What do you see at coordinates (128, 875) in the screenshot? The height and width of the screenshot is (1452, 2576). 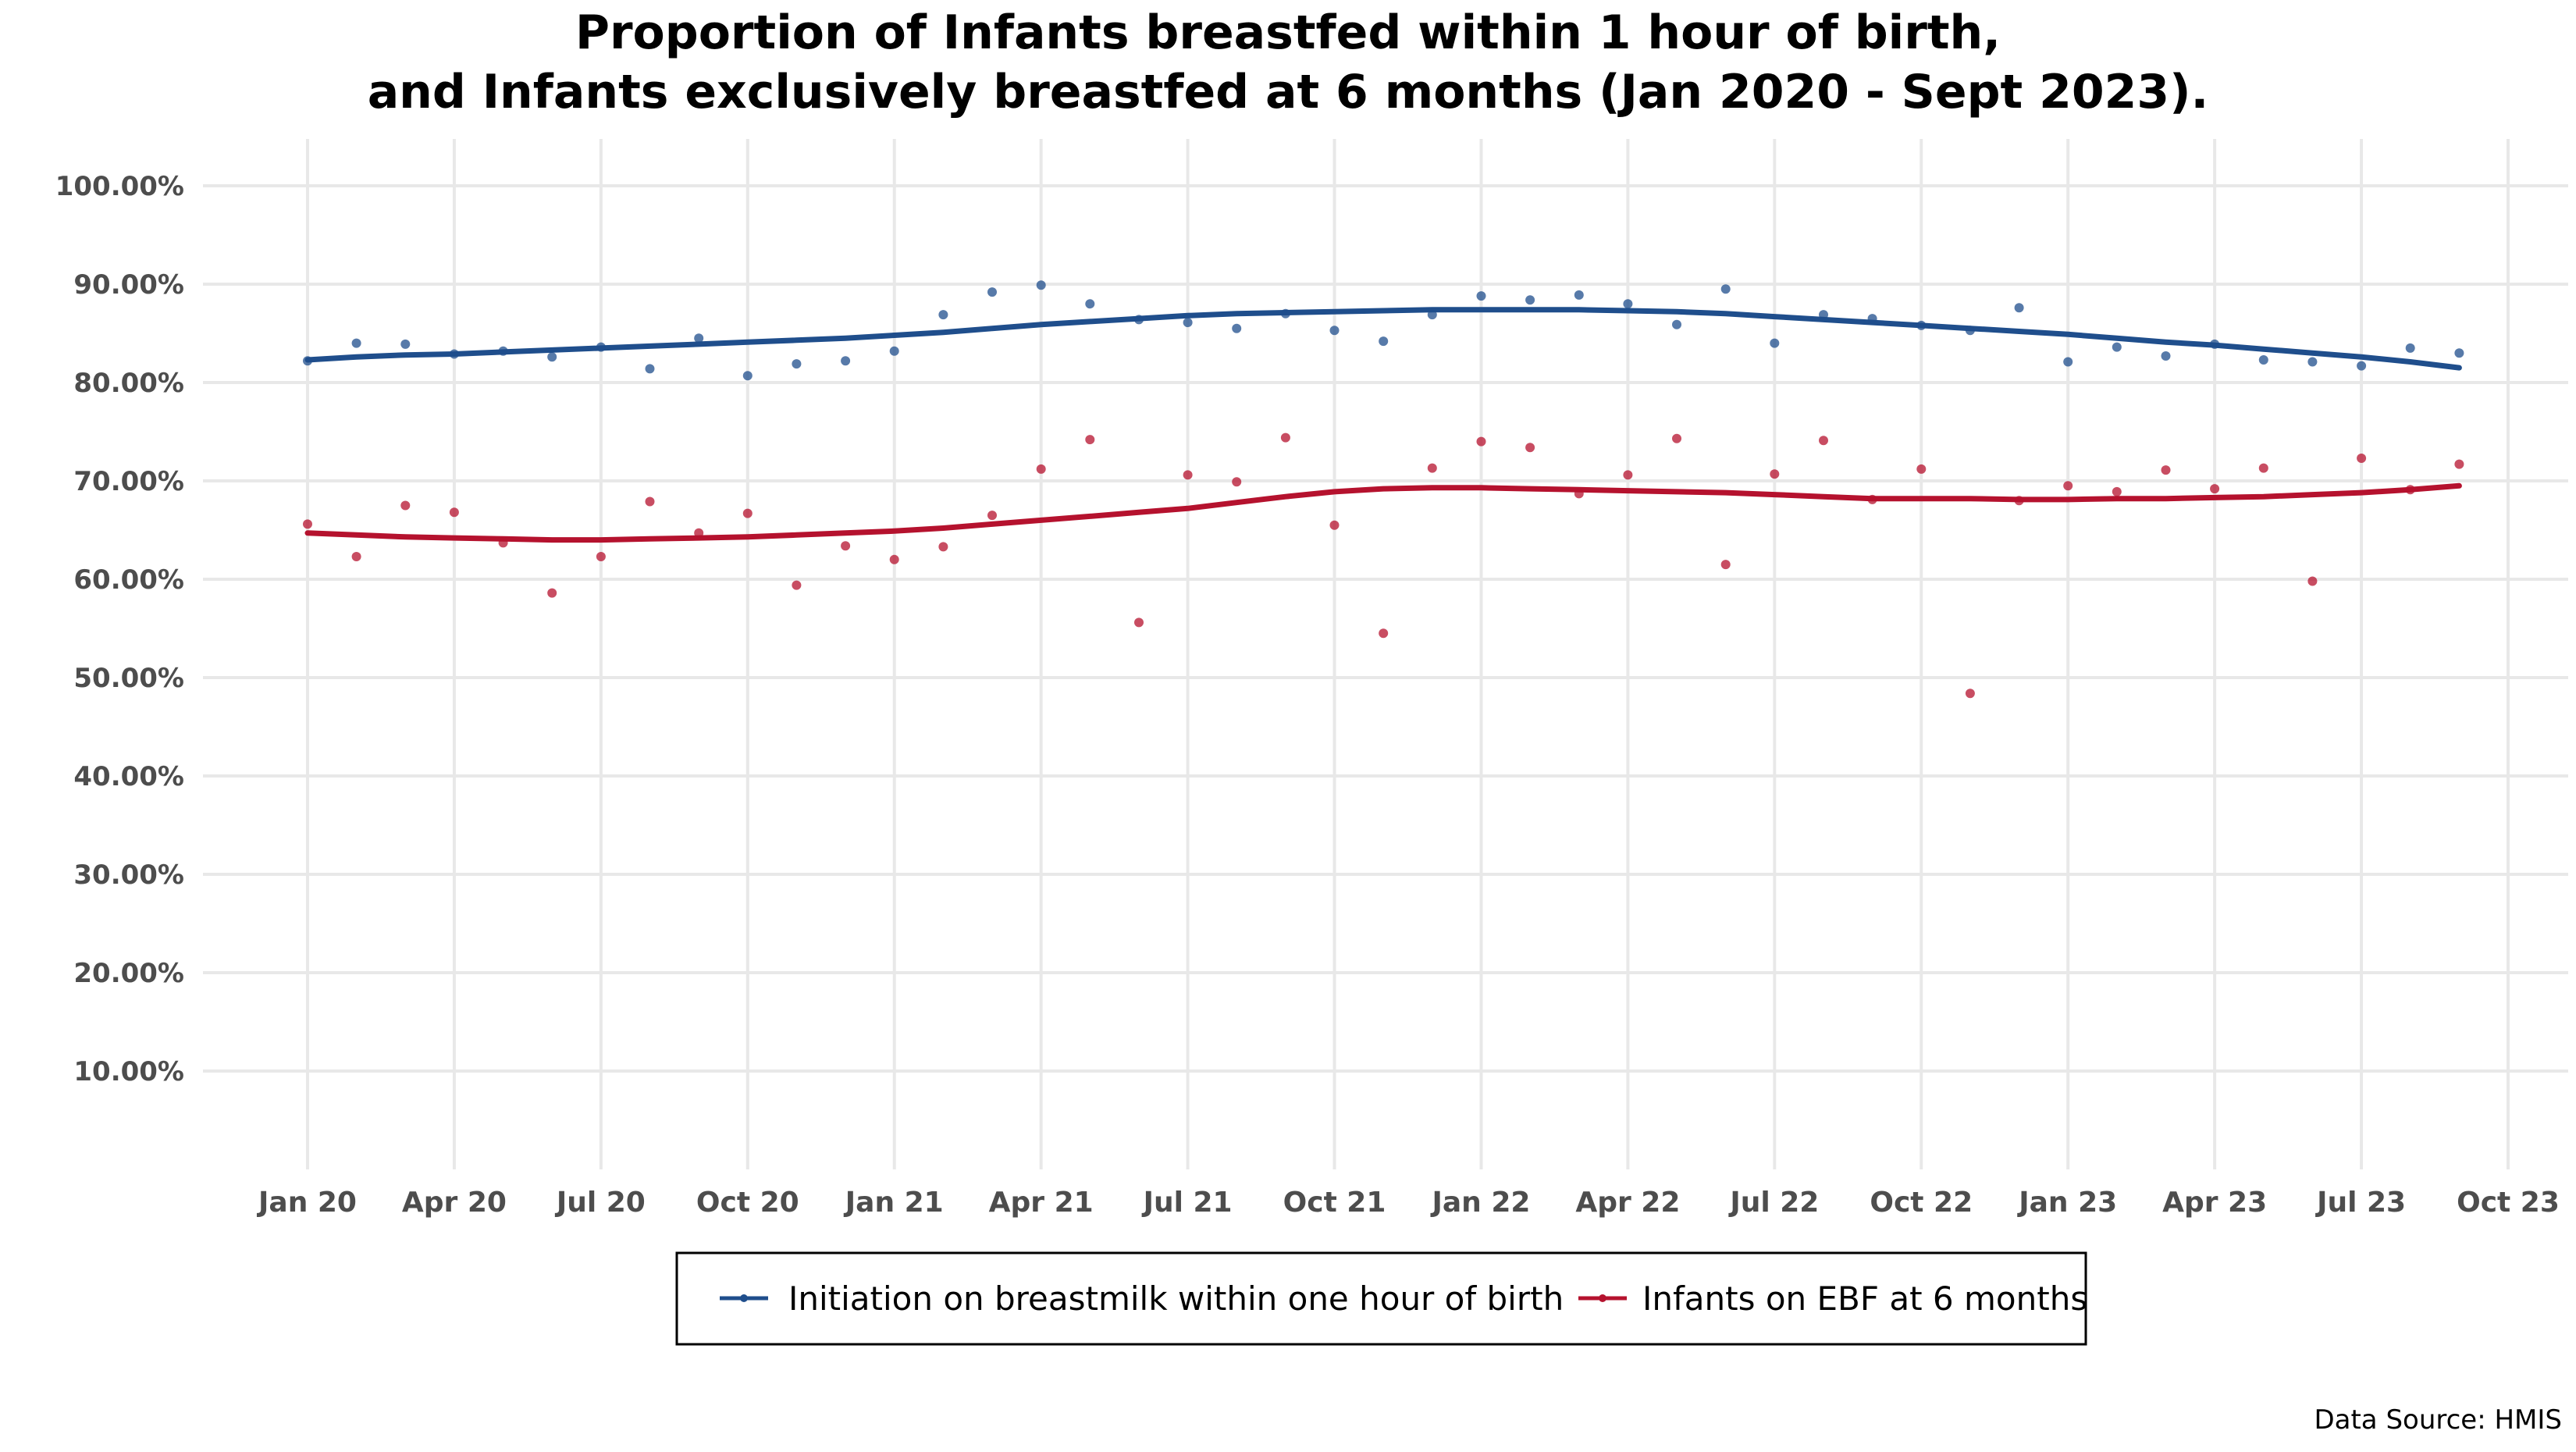 I see `y-tick-label: 30.00%` at bounding box center [128, 875].